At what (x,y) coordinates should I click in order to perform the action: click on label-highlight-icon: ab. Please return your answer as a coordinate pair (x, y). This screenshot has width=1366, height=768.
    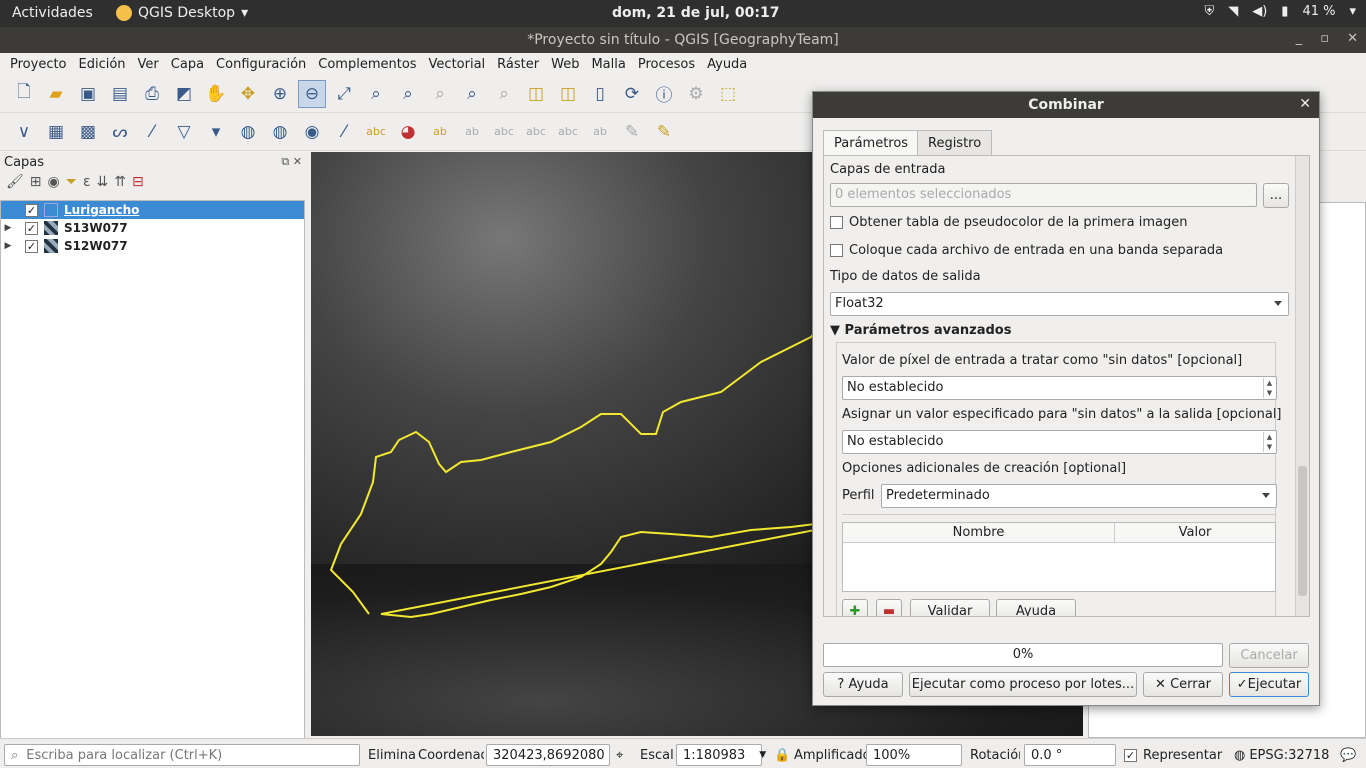
    Looking at the image, I should click on (440, 131).